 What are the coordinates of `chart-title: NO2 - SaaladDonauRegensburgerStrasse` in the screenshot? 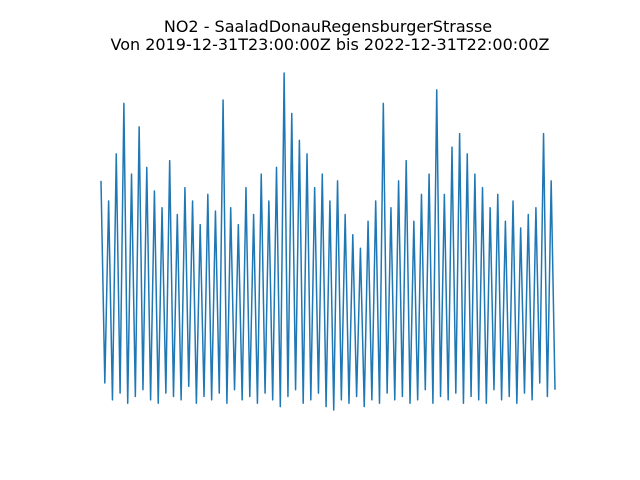 It's located at (328, 26).